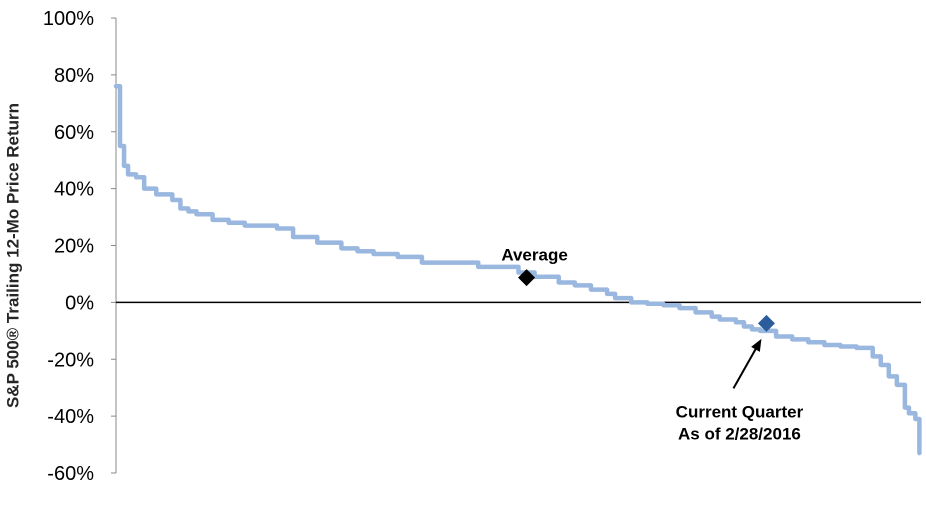 The image size is (926, 512). What do you see at coordinates (74, 133) in the screenshot?
I see `y-tick-label: 60%` at bounding box center [74, 133].